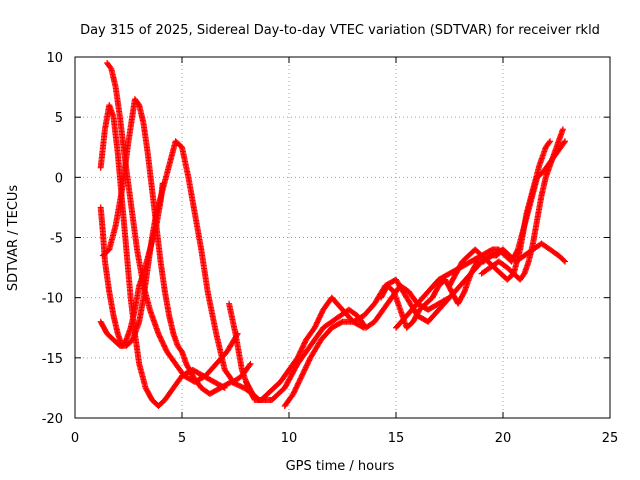 The height and width of the screenshot is (480, 640). What do you see at coordinates (289, 438) in the screenshot?
I see `x-tick-label: 10` at bounding box center [289, 438].